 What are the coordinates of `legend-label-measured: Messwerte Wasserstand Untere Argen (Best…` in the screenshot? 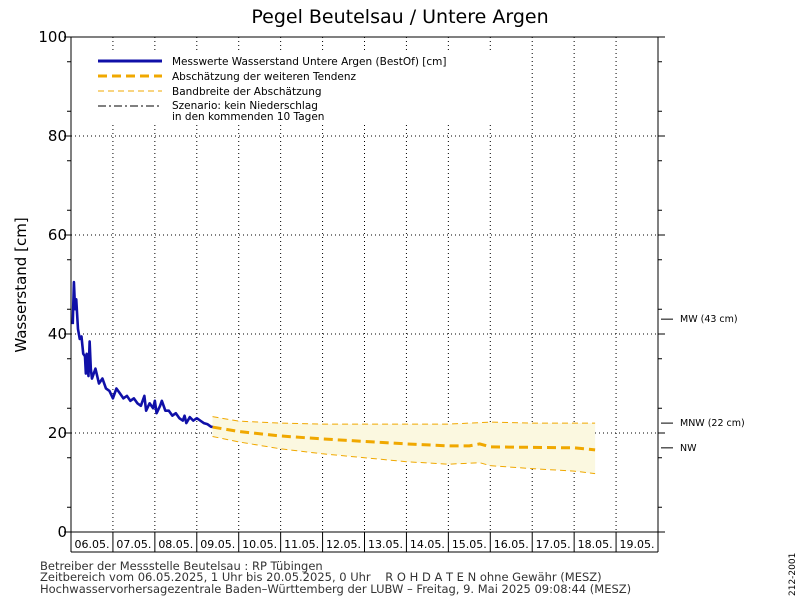 It's located at (309, 62).